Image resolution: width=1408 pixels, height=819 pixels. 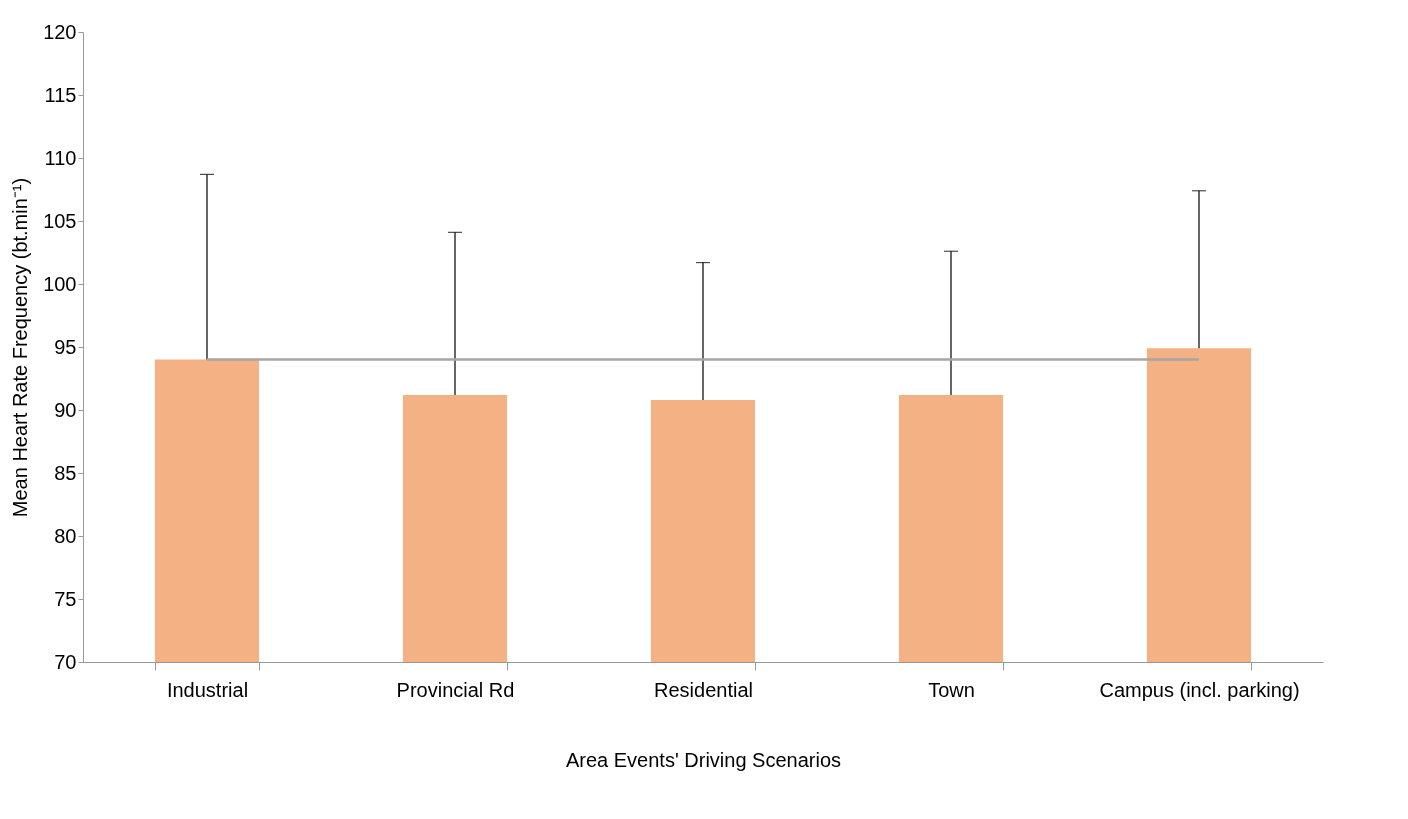 I want to click on y-tick-label: 70, so click(x=65, y=661).